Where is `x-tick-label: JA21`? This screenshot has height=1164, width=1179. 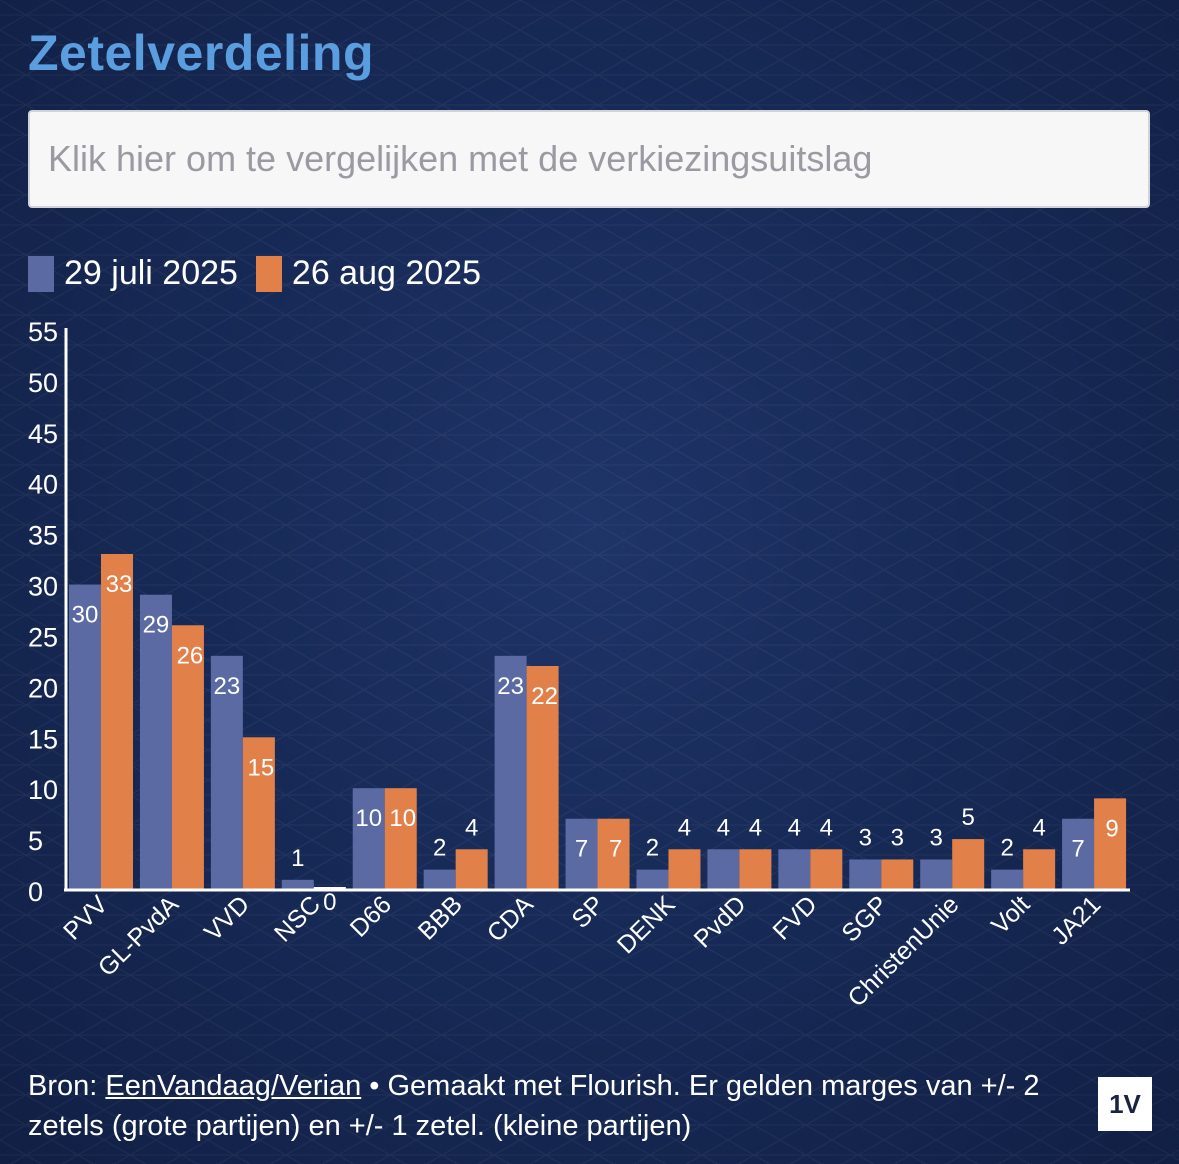 x-tick-label: JA21 is located at coordinates (1076, 920).